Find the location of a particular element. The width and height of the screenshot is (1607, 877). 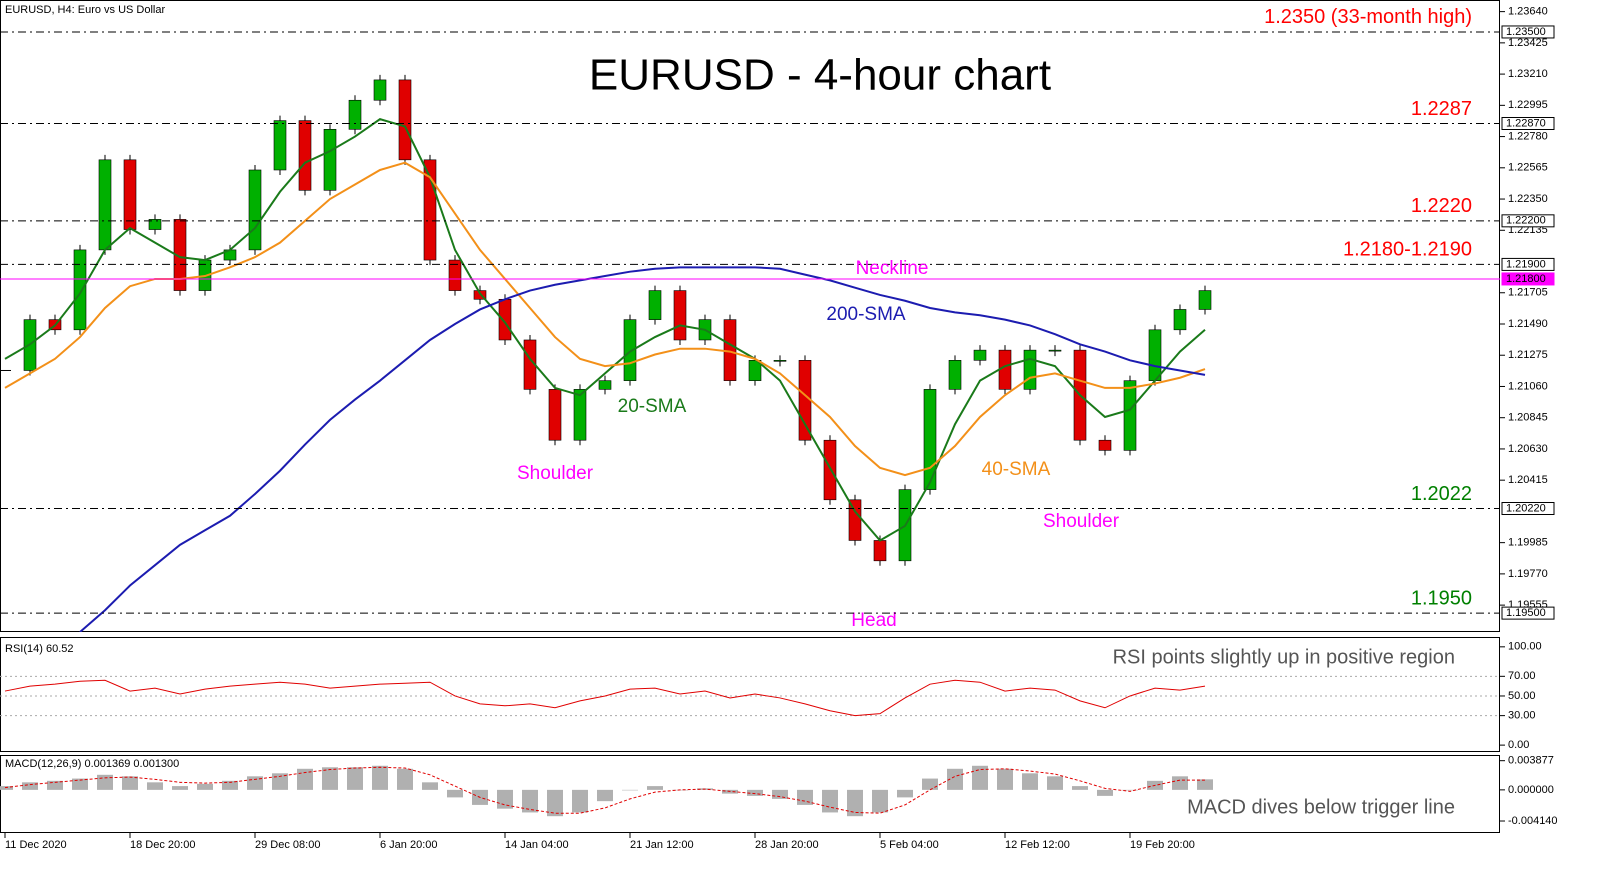

y-tick-label: 1.21705 is located at coordinates (1528, 293).